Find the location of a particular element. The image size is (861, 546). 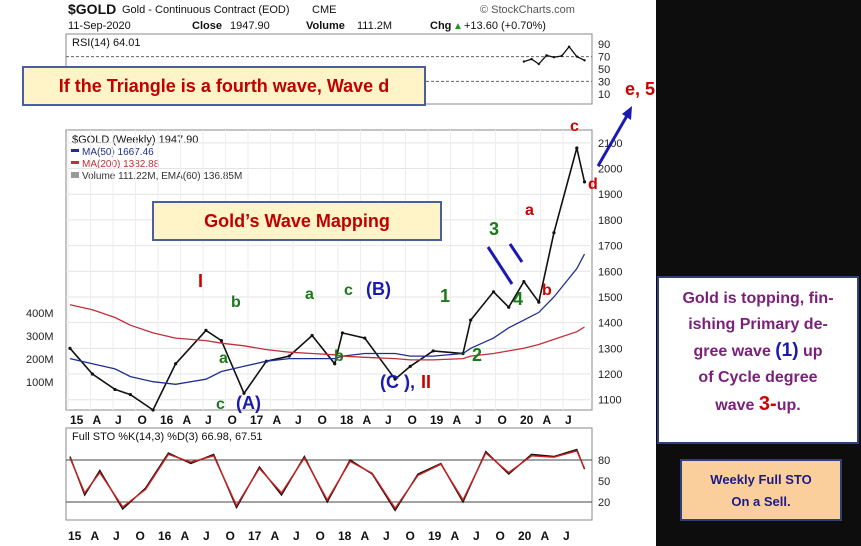

sto-x-tick-label: 20 is located at coordinates (525, 536).